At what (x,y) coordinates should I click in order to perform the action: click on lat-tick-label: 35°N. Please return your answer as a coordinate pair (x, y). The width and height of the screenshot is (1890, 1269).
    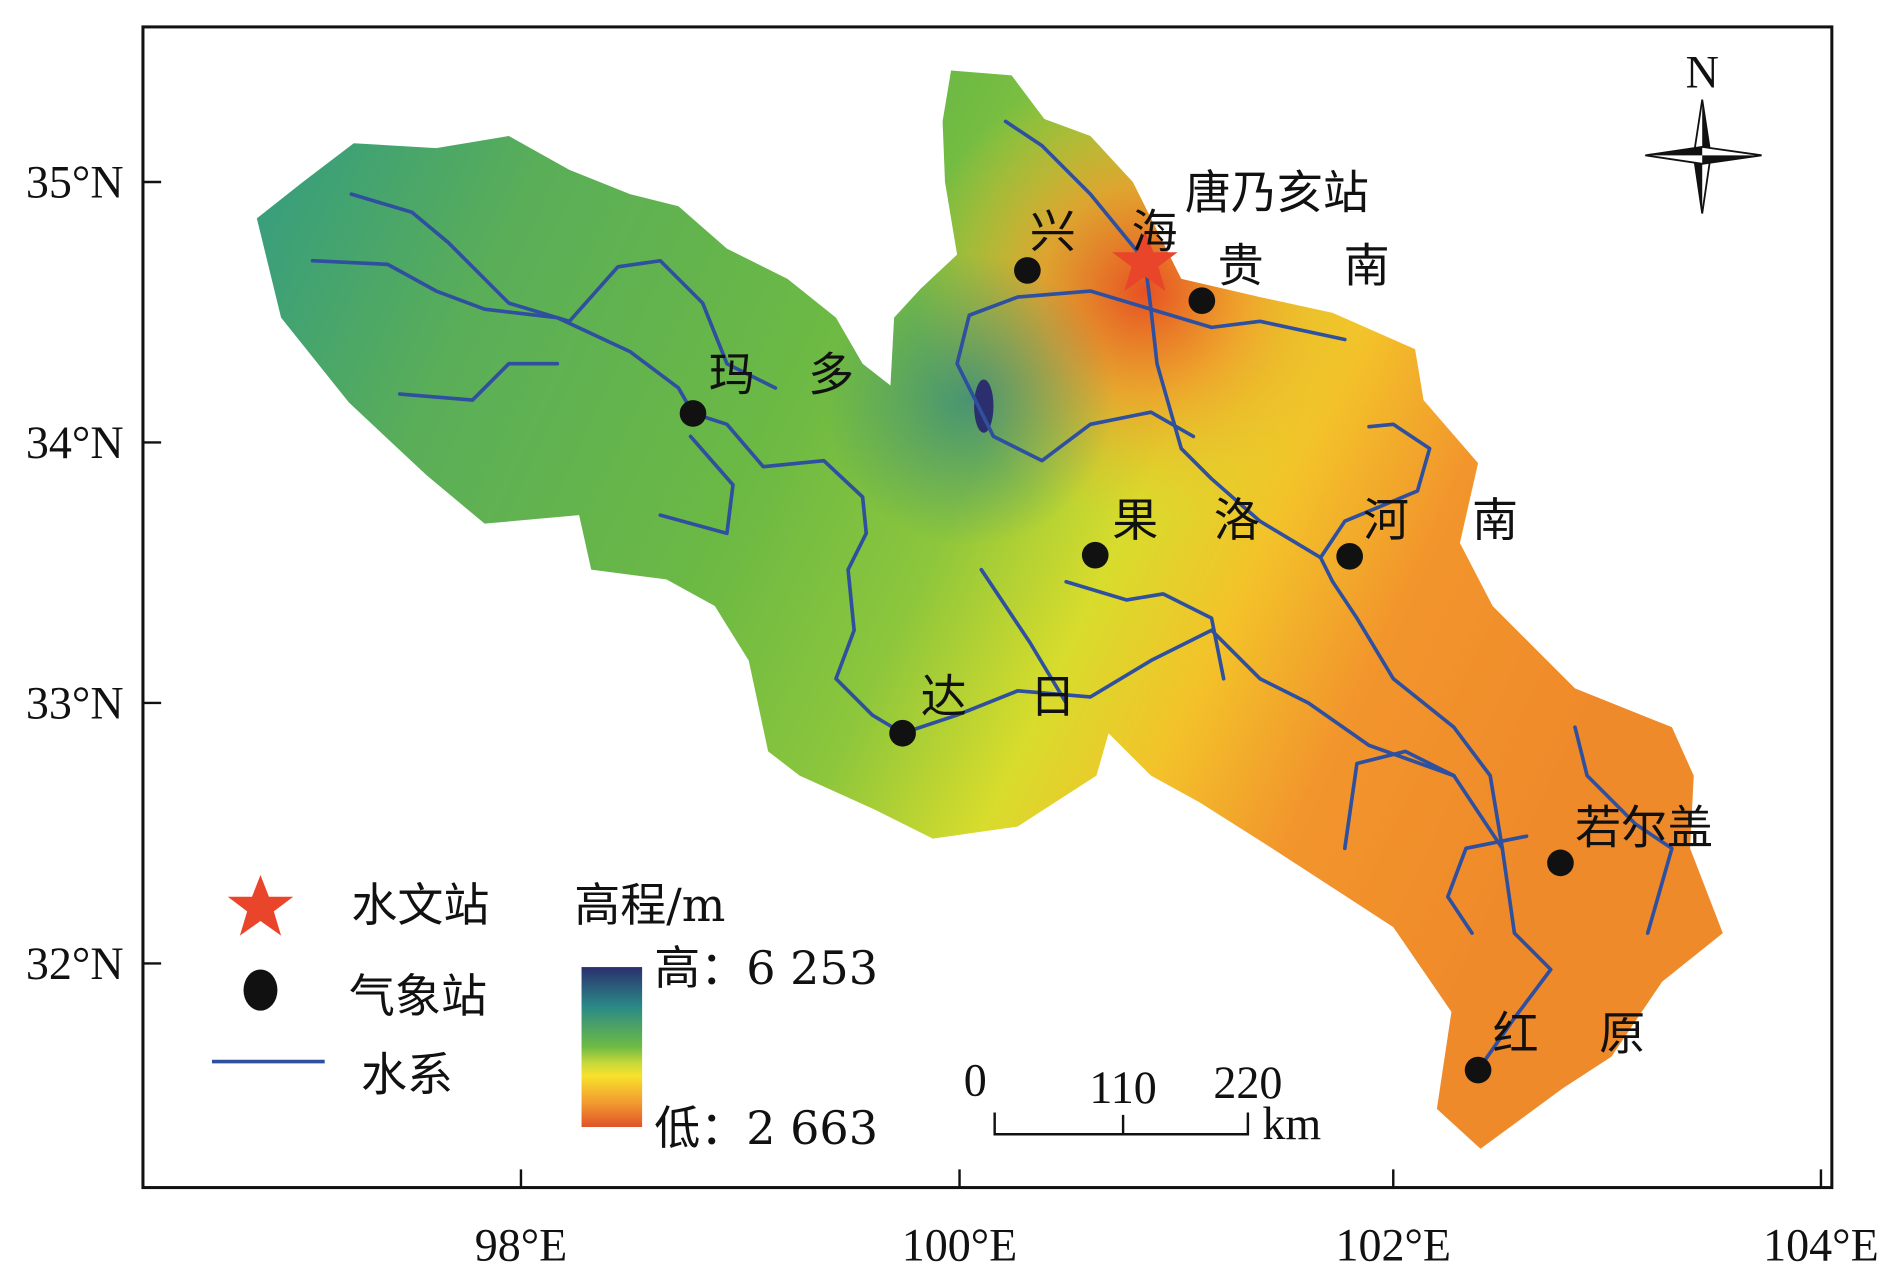
    Looking at the image, I should click on (75, 182).